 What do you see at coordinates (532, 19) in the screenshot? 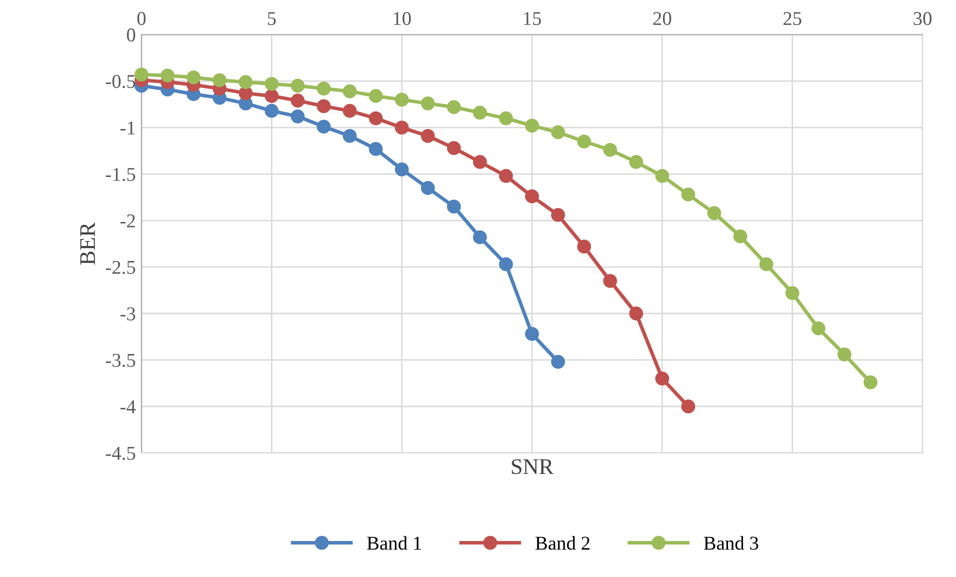
I see `x-tick-label: 15` at bounding box center [532, 19].